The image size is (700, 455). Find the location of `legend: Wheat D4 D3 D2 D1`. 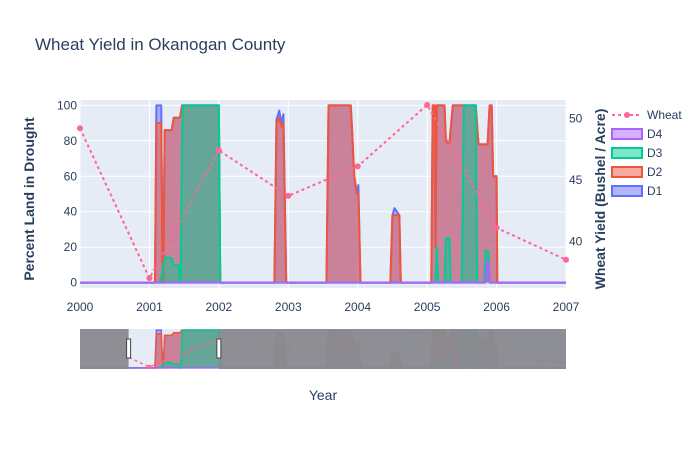

legend: Wheat D4 D3 D2 D1 is located at coordinates (646, 153).